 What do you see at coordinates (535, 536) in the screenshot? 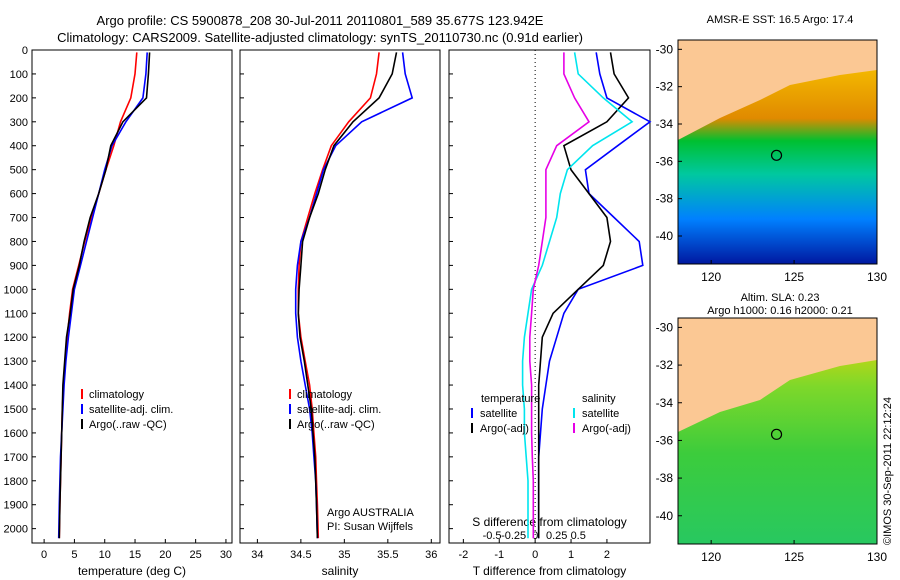
I see `x-top-tick-label: 0` at bounding box center [535, 536].